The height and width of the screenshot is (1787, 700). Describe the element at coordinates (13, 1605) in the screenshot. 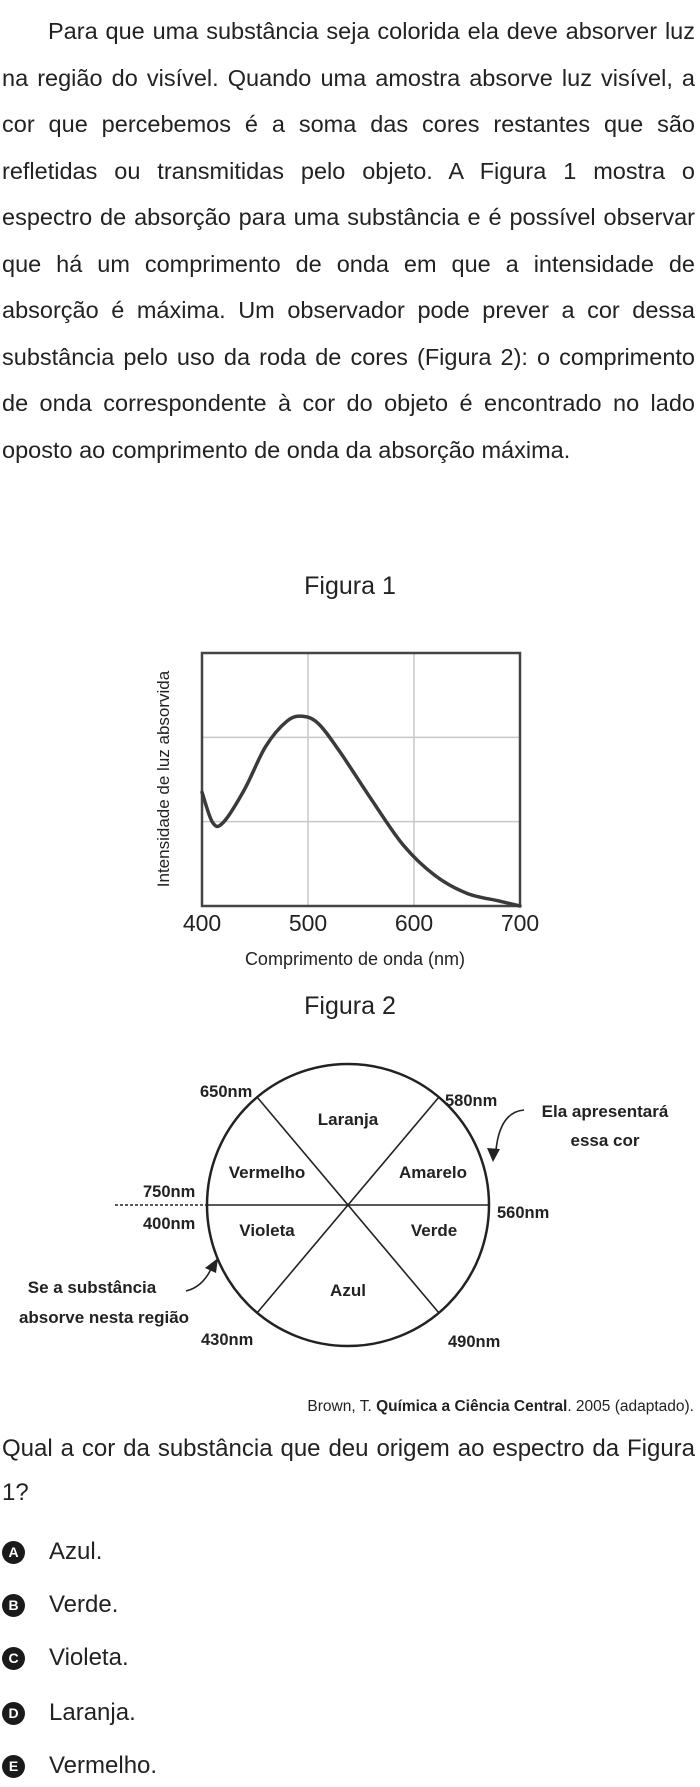

I see `option-letter-b: B` at that location.